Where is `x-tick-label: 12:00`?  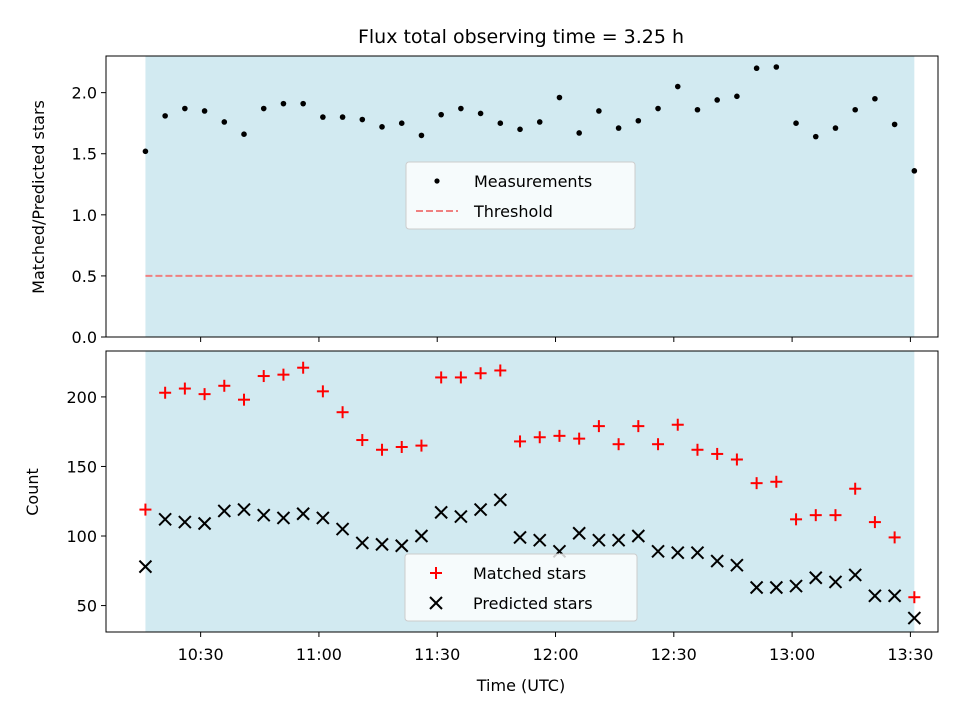 x-tick-label: 12:00 is located at coordinates (555, 654).